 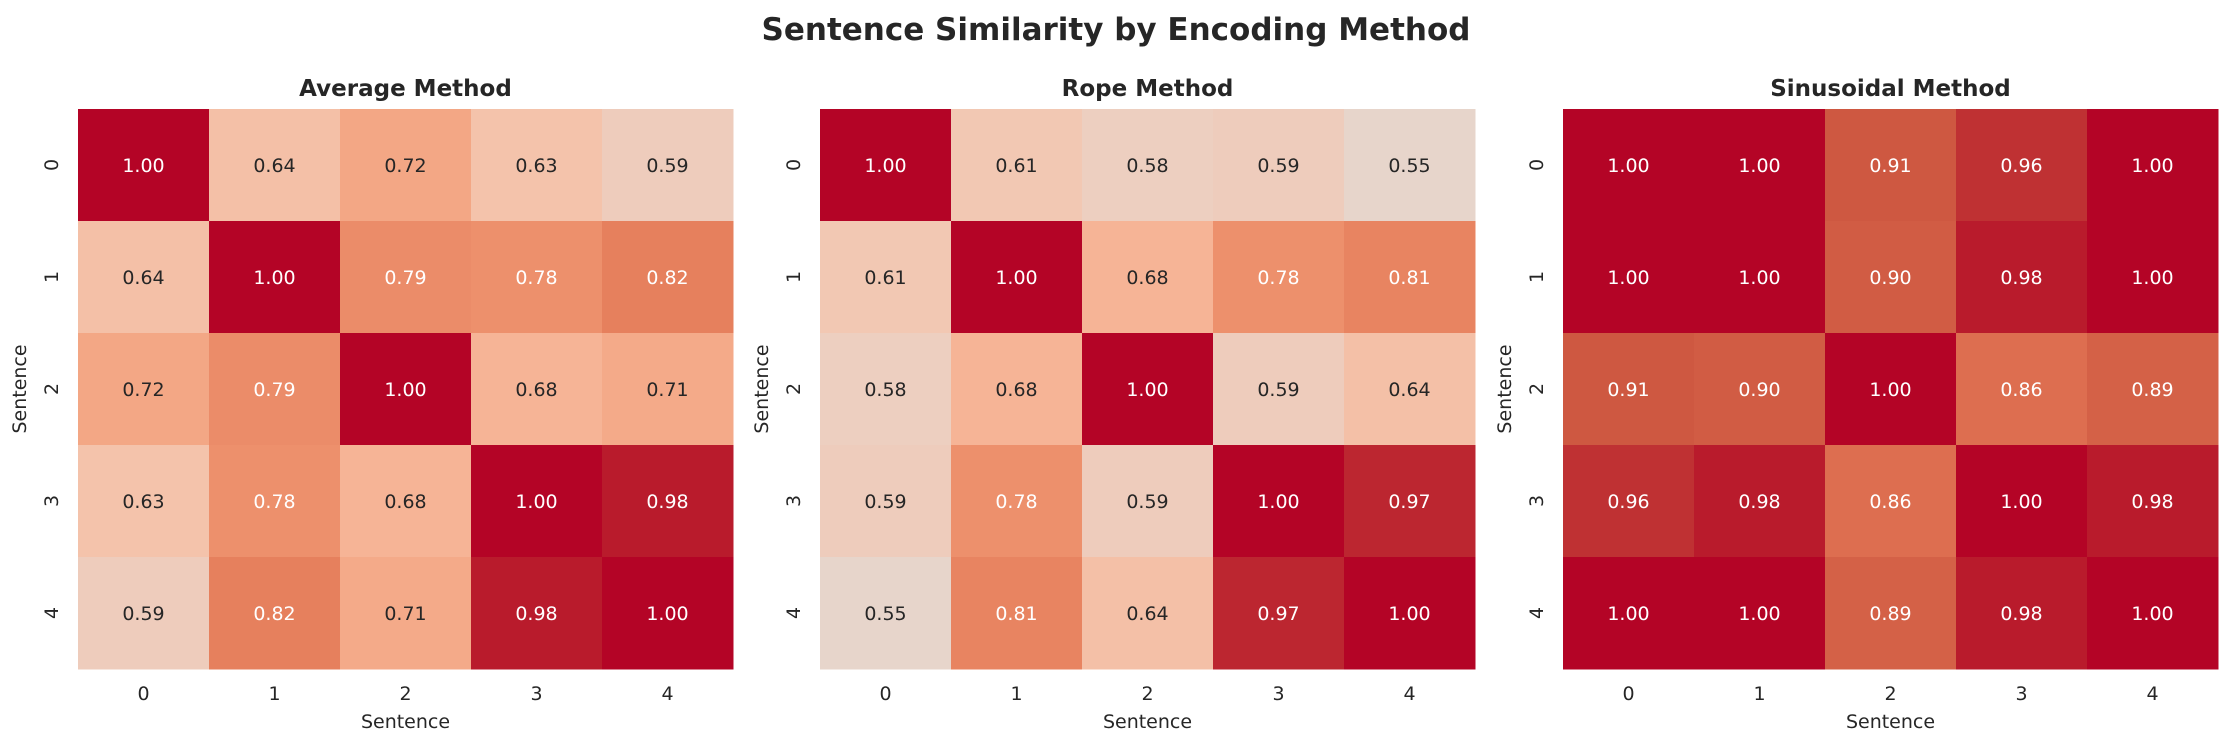 I want to click on cell-label: 0.81, so click(x=1409, y=278).